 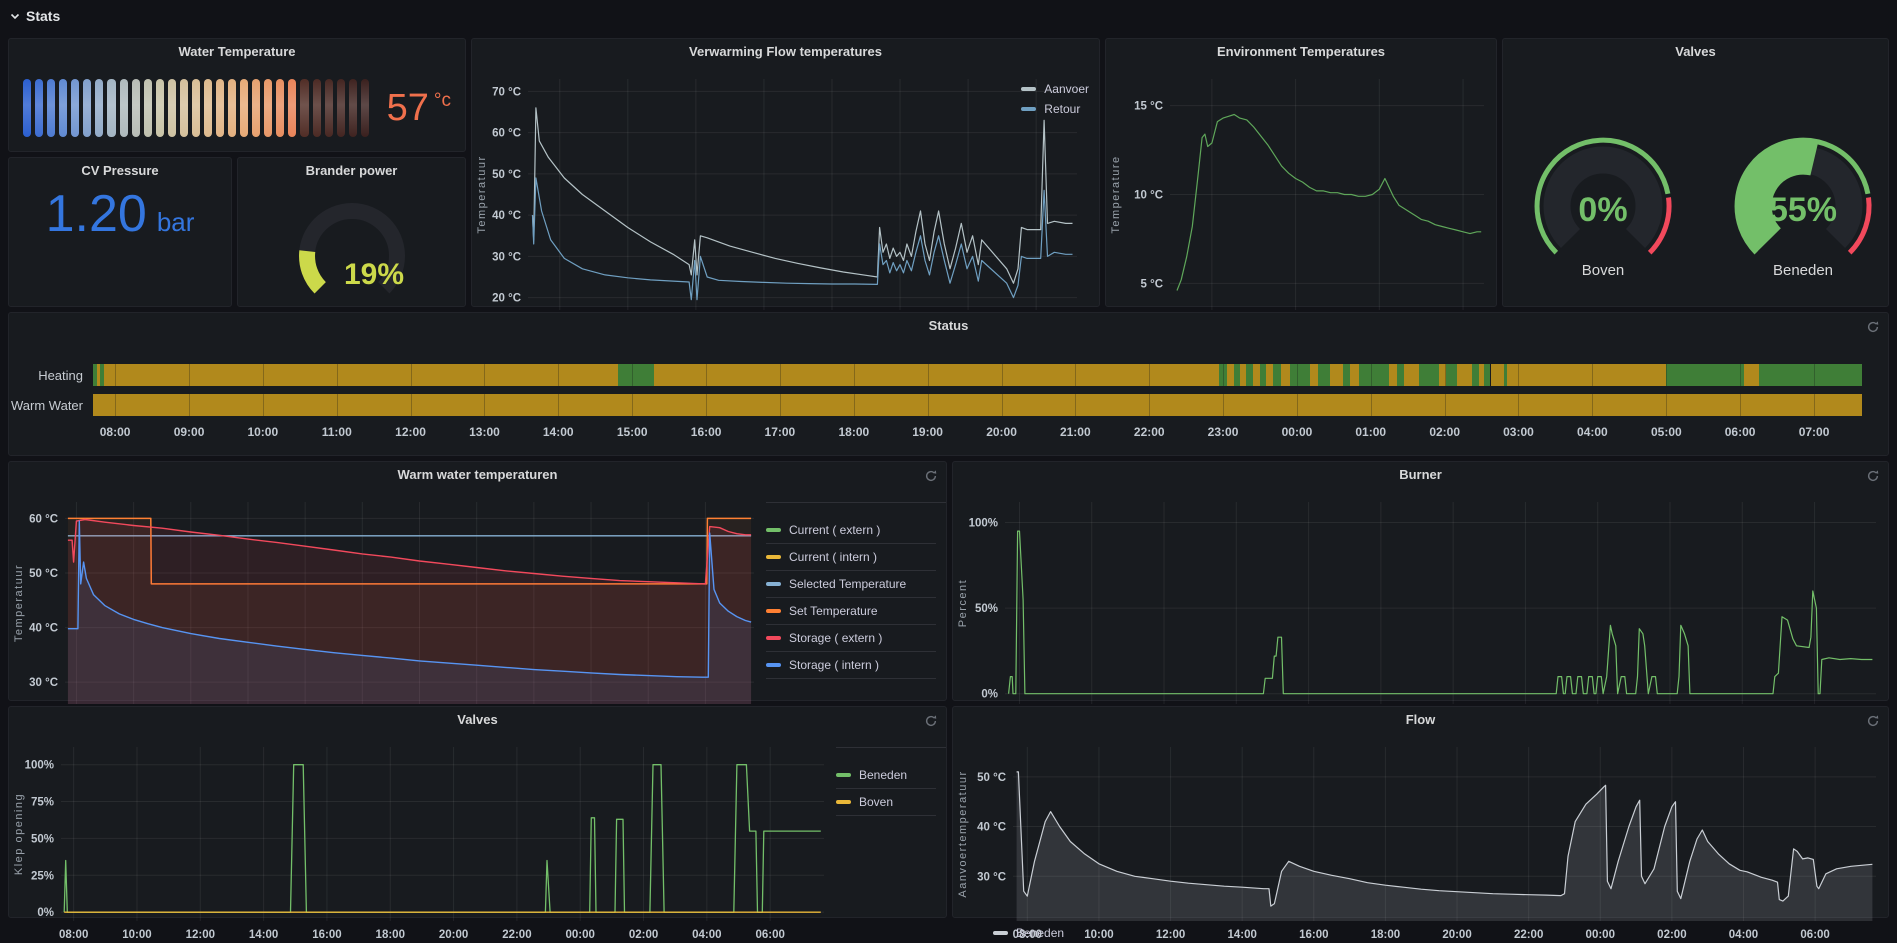 What do you see at coordinates (120, 232) in the screenshot?
I see `panel-cv-pressure: CV Pressure 1.20 bar` at bounding box center [120, 232].